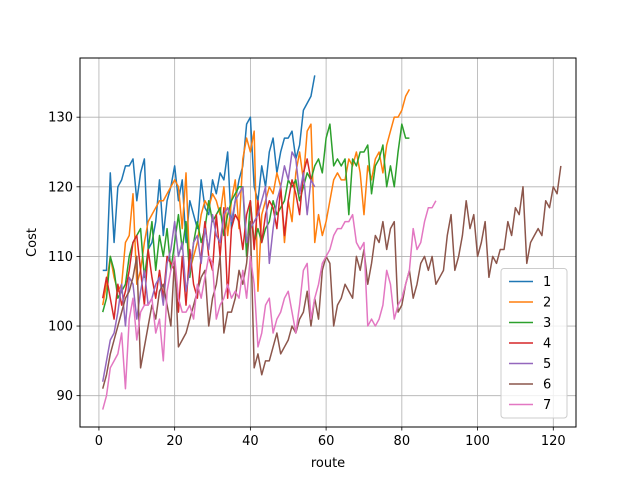 The width and height of the screenshot is (640, 480). What do you see at coordinates (250, 441) in the screenshot?
I see `x-tick-label: 40` at bounding box center [250, 441].